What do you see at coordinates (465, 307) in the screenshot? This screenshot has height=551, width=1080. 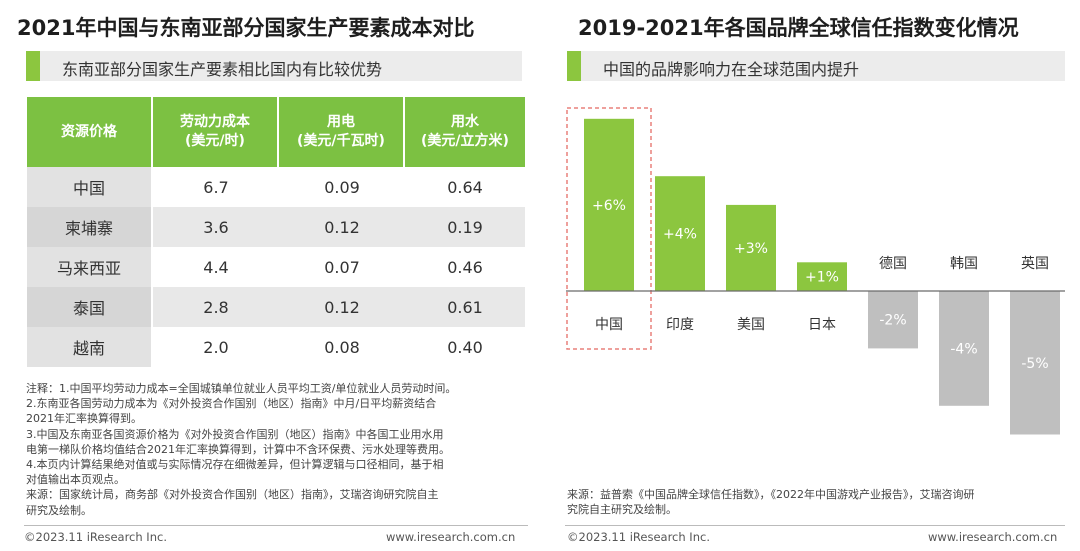 I see `table-cell: 0.61` at bounding box center [465, 307].